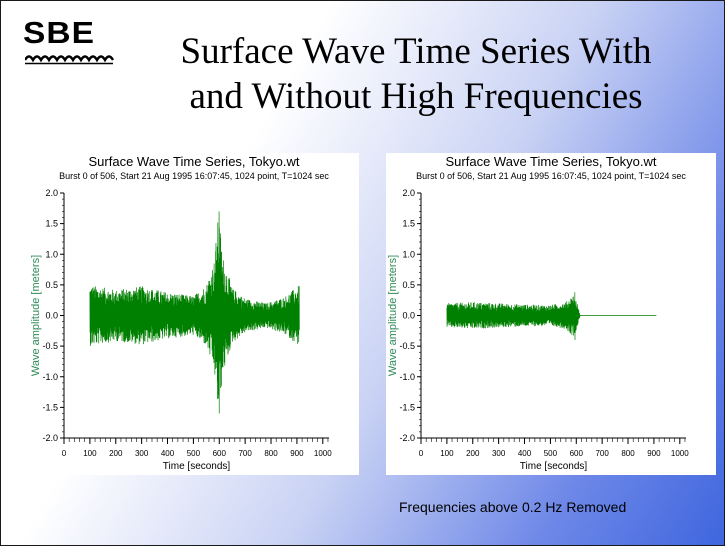 The width and height of the screenshot is (725, 546). I want to click on logo-waves-icon, so click(70, 60).